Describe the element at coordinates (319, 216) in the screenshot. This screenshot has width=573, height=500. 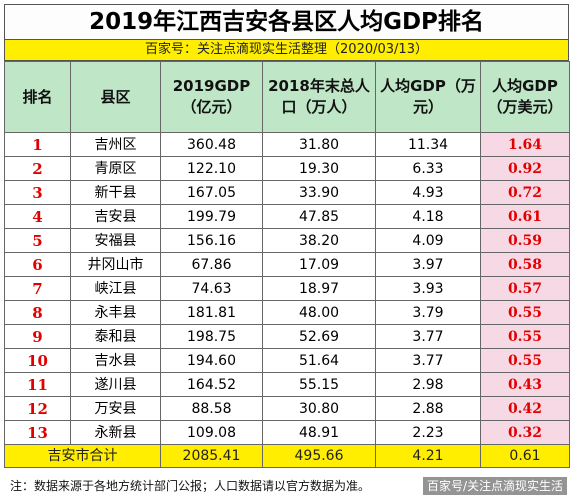
I see `population-cell: 47.85` at that location.